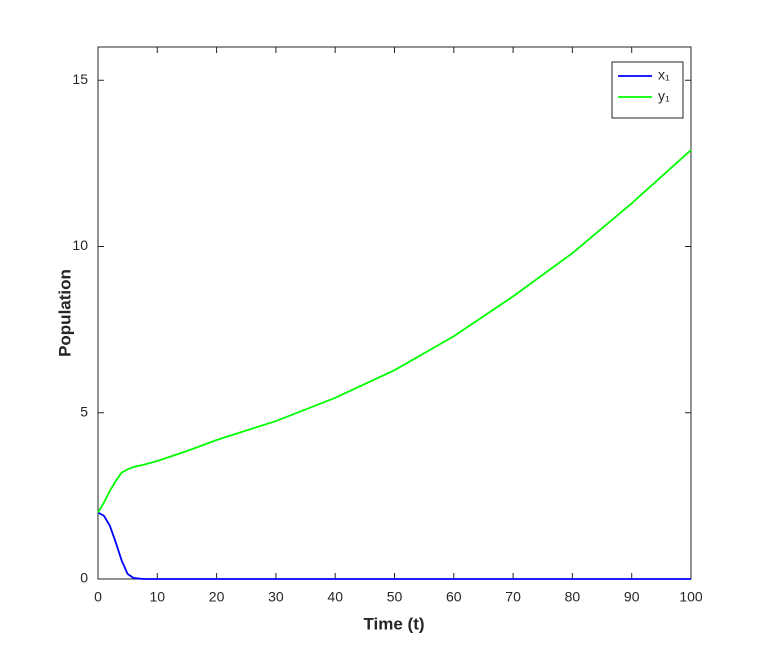 The width and height of the screenshot is (763, 654). Describe the element at coordinates (691, 597) in the screenshot. I see `x-tick-label: 100` at that location.